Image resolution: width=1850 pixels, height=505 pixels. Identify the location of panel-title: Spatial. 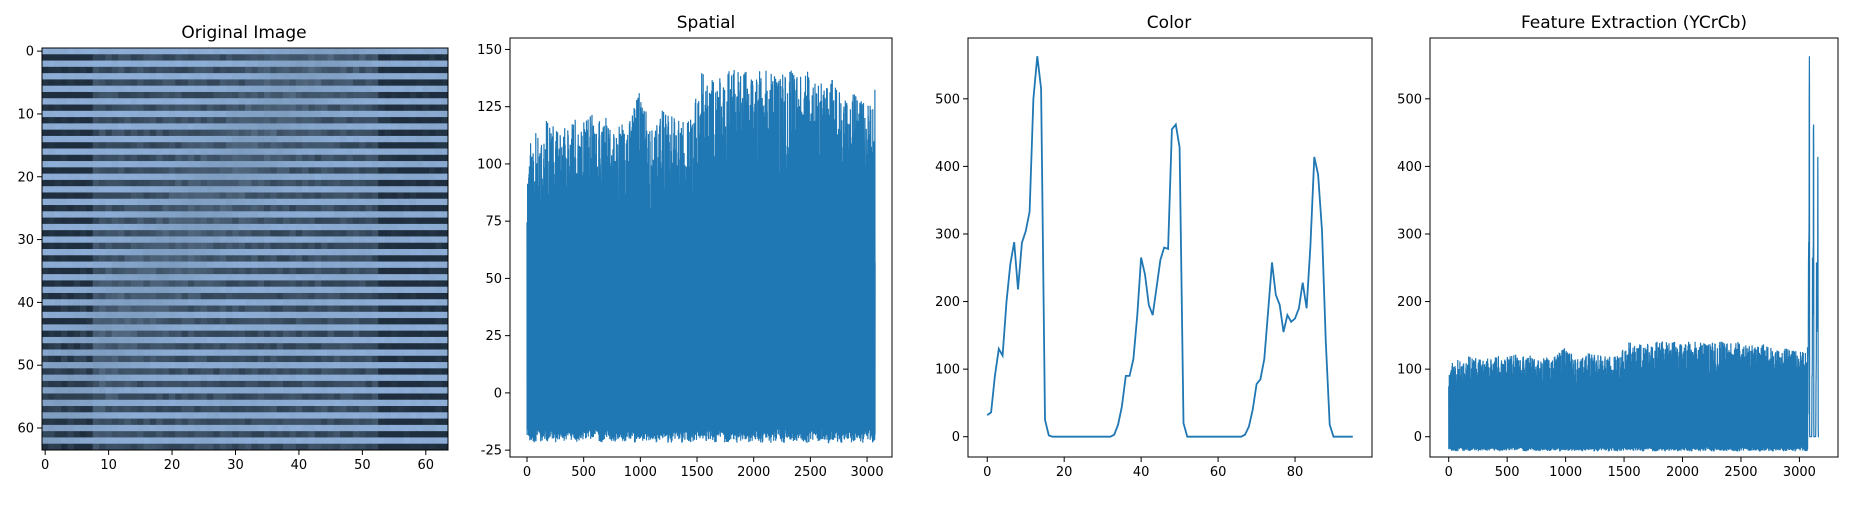
(706, 23).